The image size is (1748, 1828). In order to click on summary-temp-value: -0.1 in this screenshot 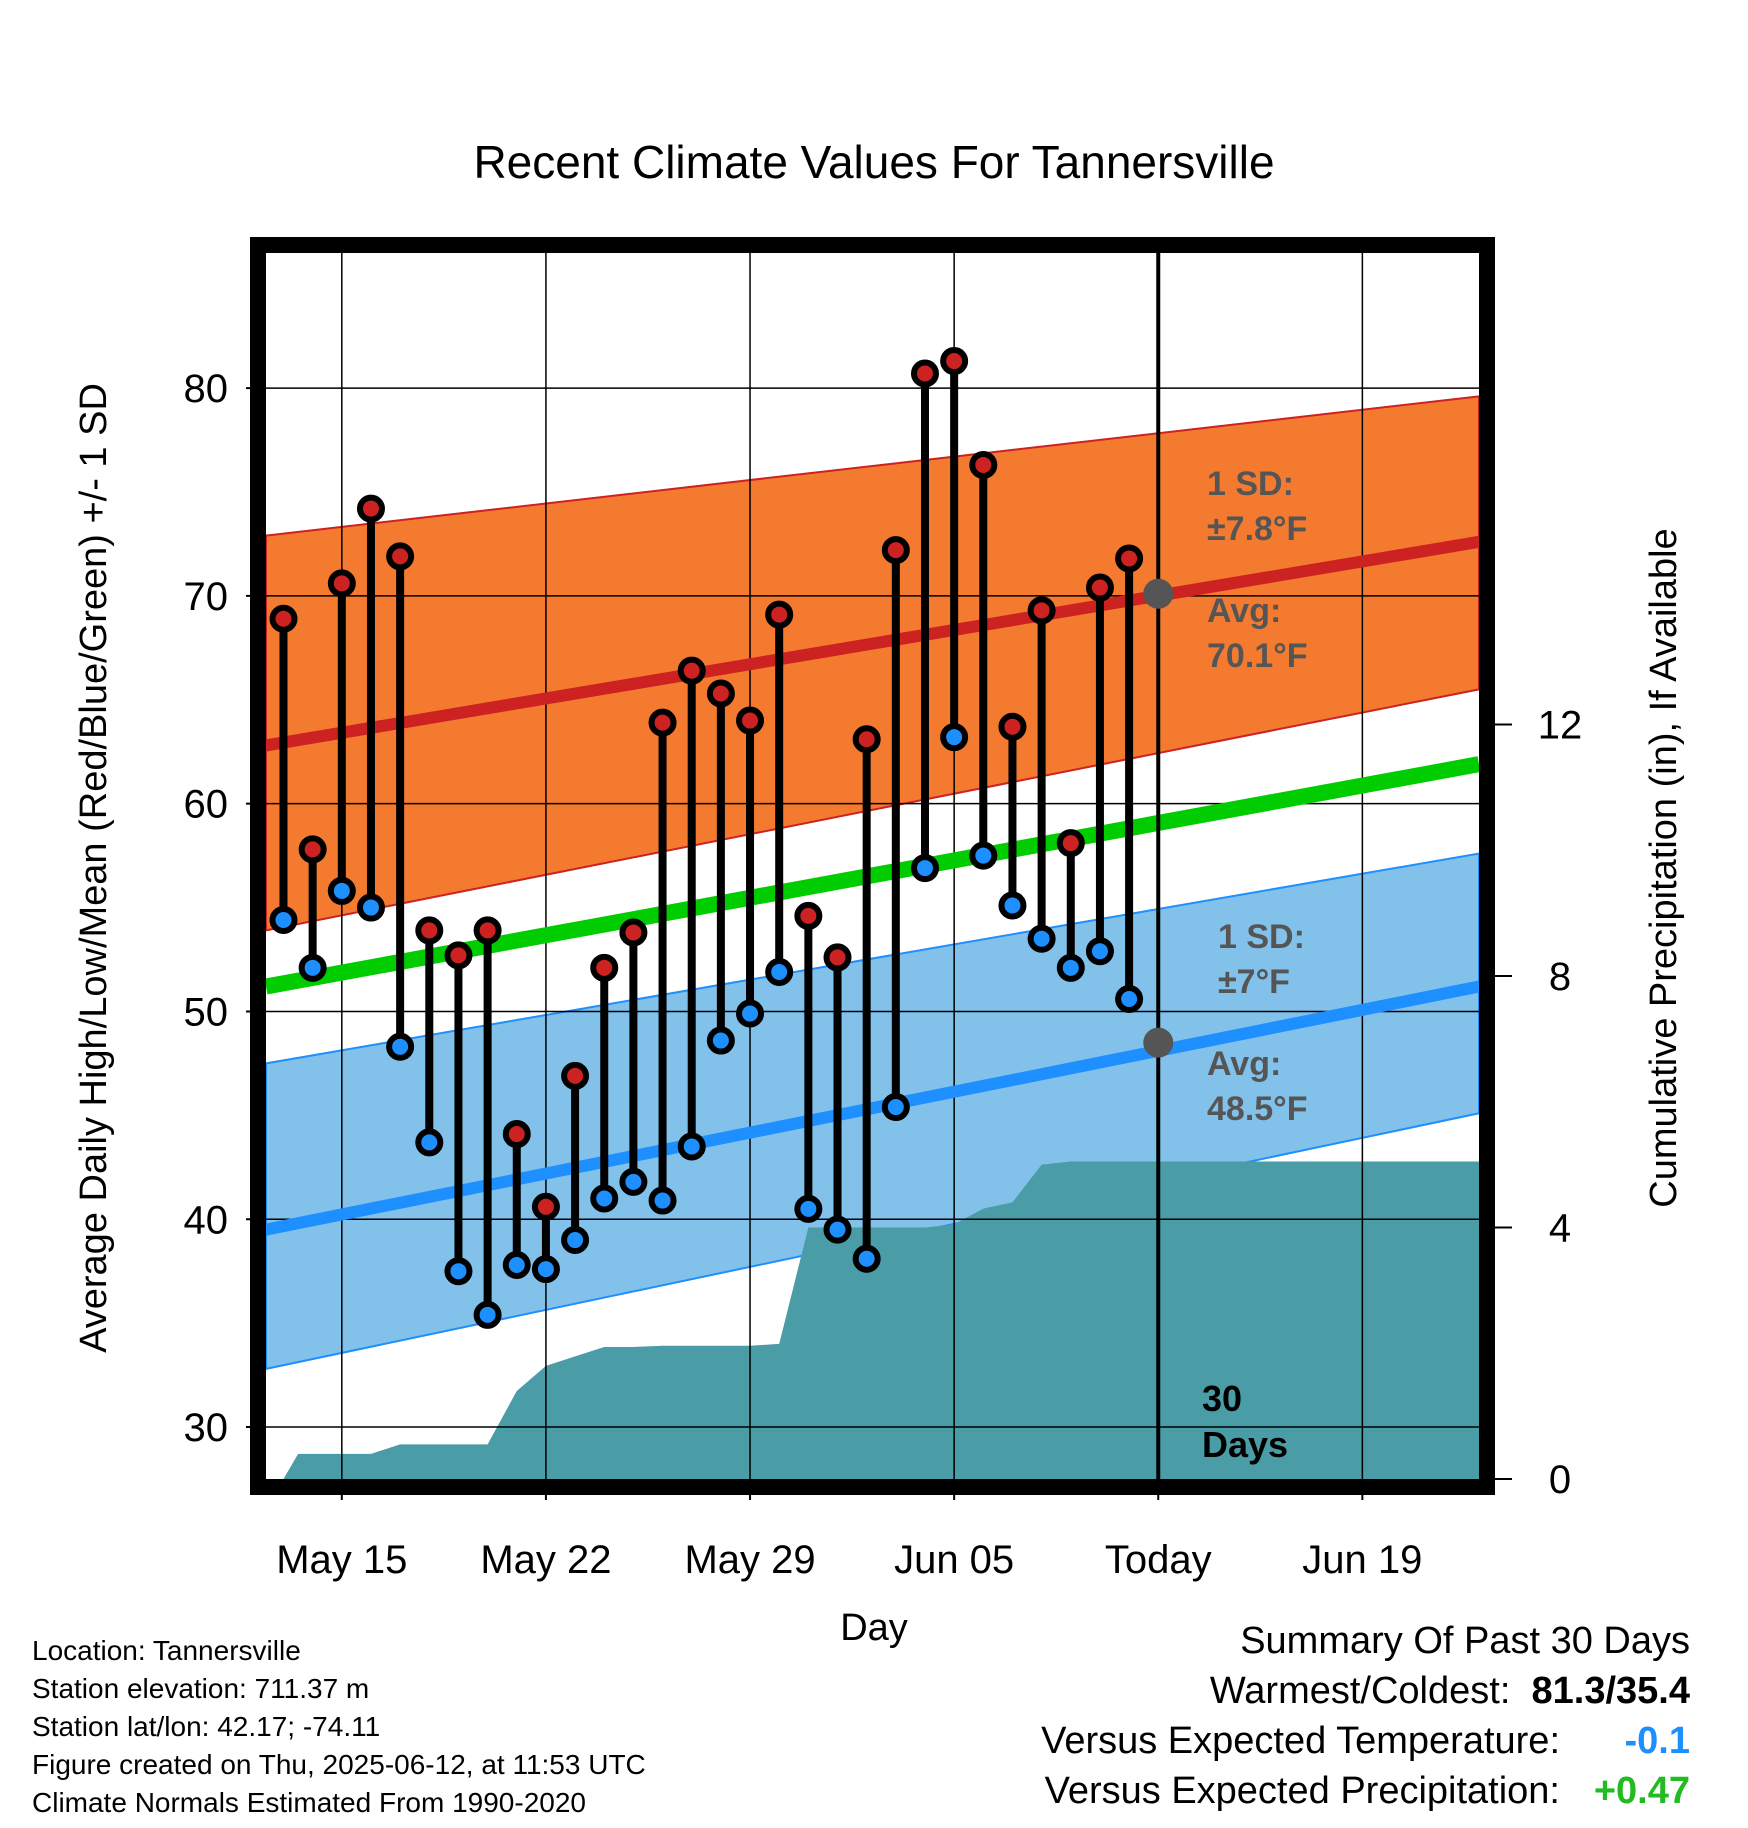, I will do `click(1657, 1741)`.